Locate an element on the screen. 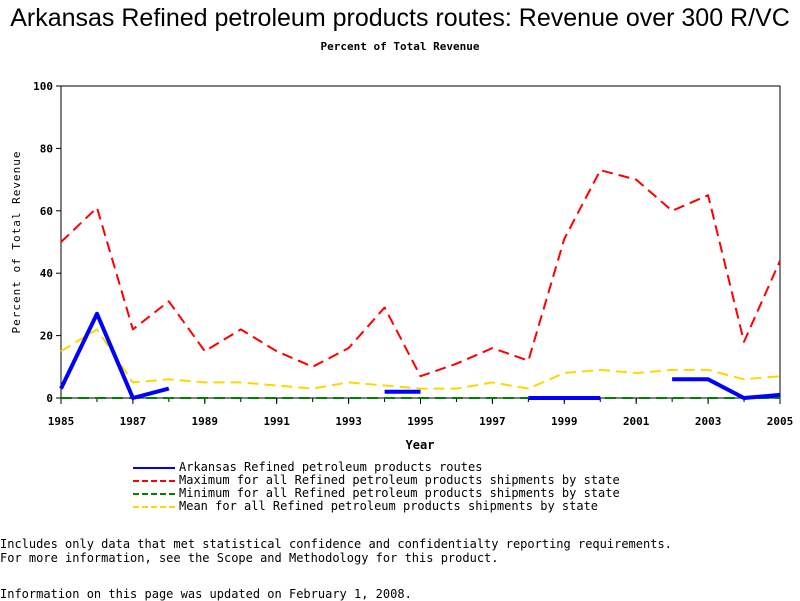 The height and width of the screenshot is (601, 800). x-tick-label: 1987 is located at coordinates (133, 421).